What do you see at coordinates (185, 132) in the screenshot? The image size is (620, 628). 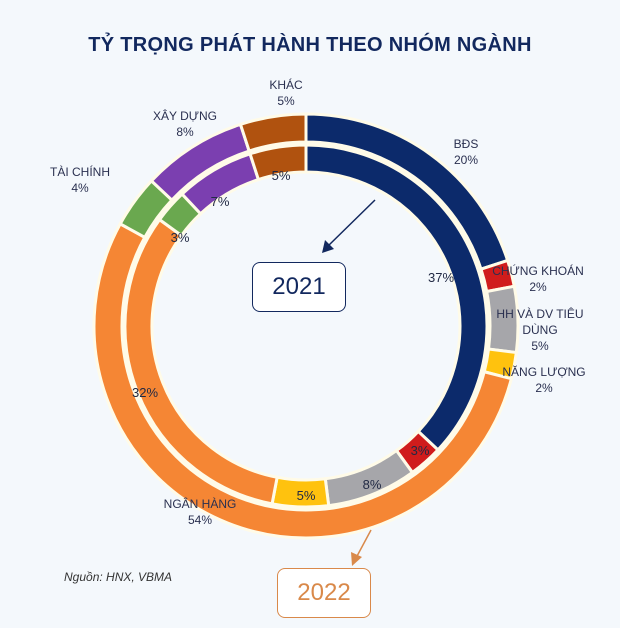 I see `label-2022-6: 8%` at bounding box center [185, 132].